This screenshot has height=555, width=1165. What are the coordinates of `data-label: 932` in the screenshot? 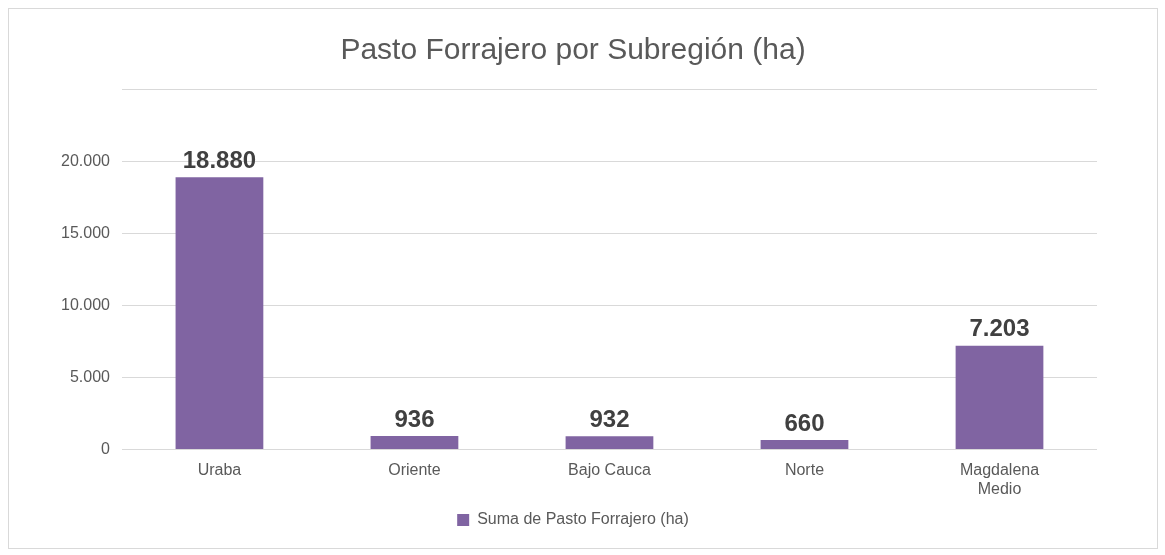 It's located at (609, 418).